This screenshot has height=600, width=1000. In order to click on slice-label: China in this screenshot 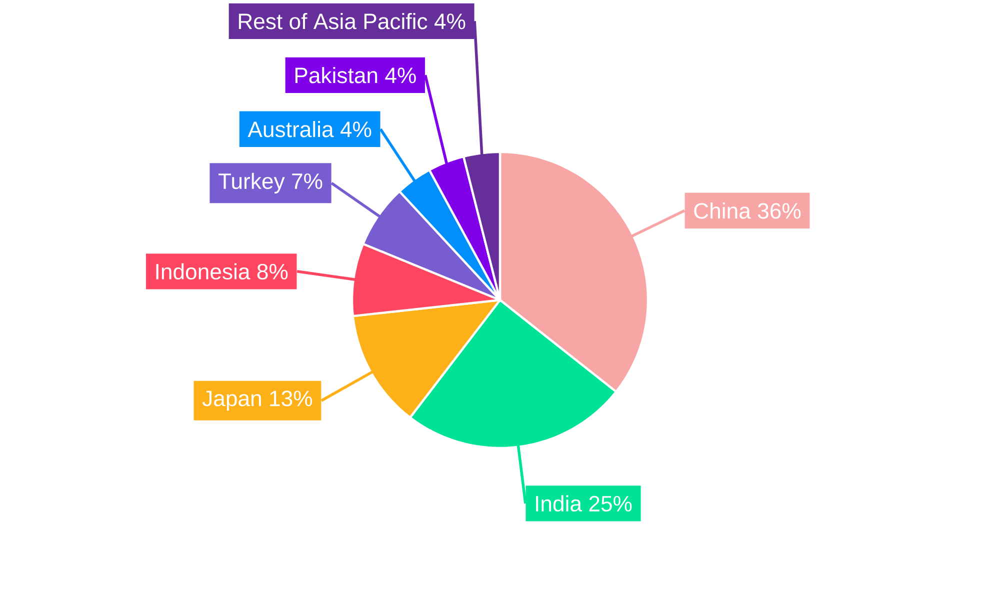, I will do `click(722, 210)`.